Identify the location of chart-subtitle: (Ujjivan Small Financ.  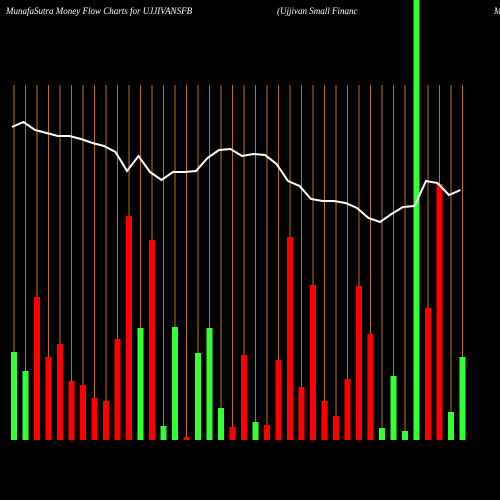
(317, 11).